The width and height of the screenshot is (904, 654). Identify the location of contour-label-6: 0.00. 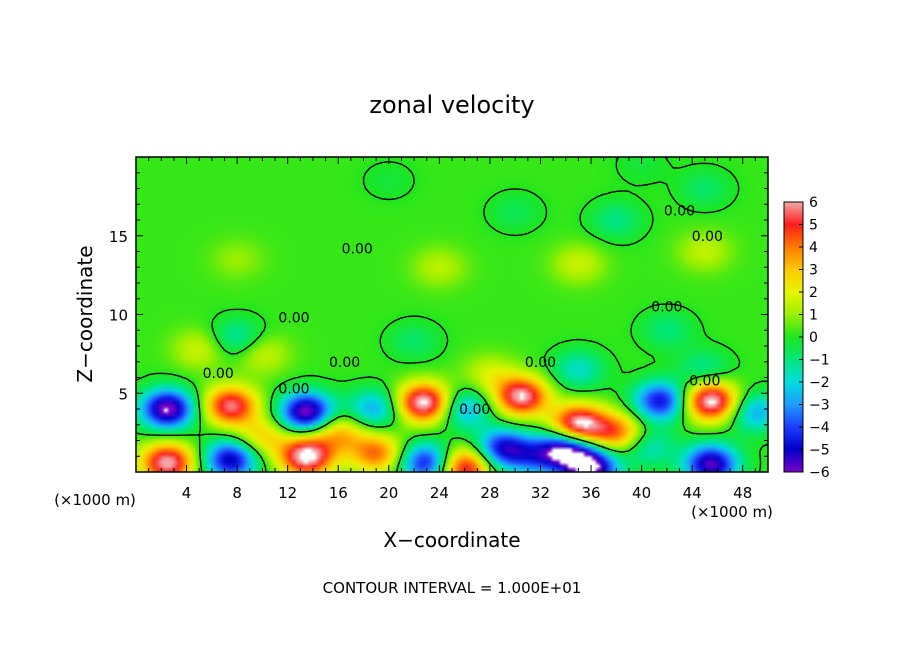
(666, 308).